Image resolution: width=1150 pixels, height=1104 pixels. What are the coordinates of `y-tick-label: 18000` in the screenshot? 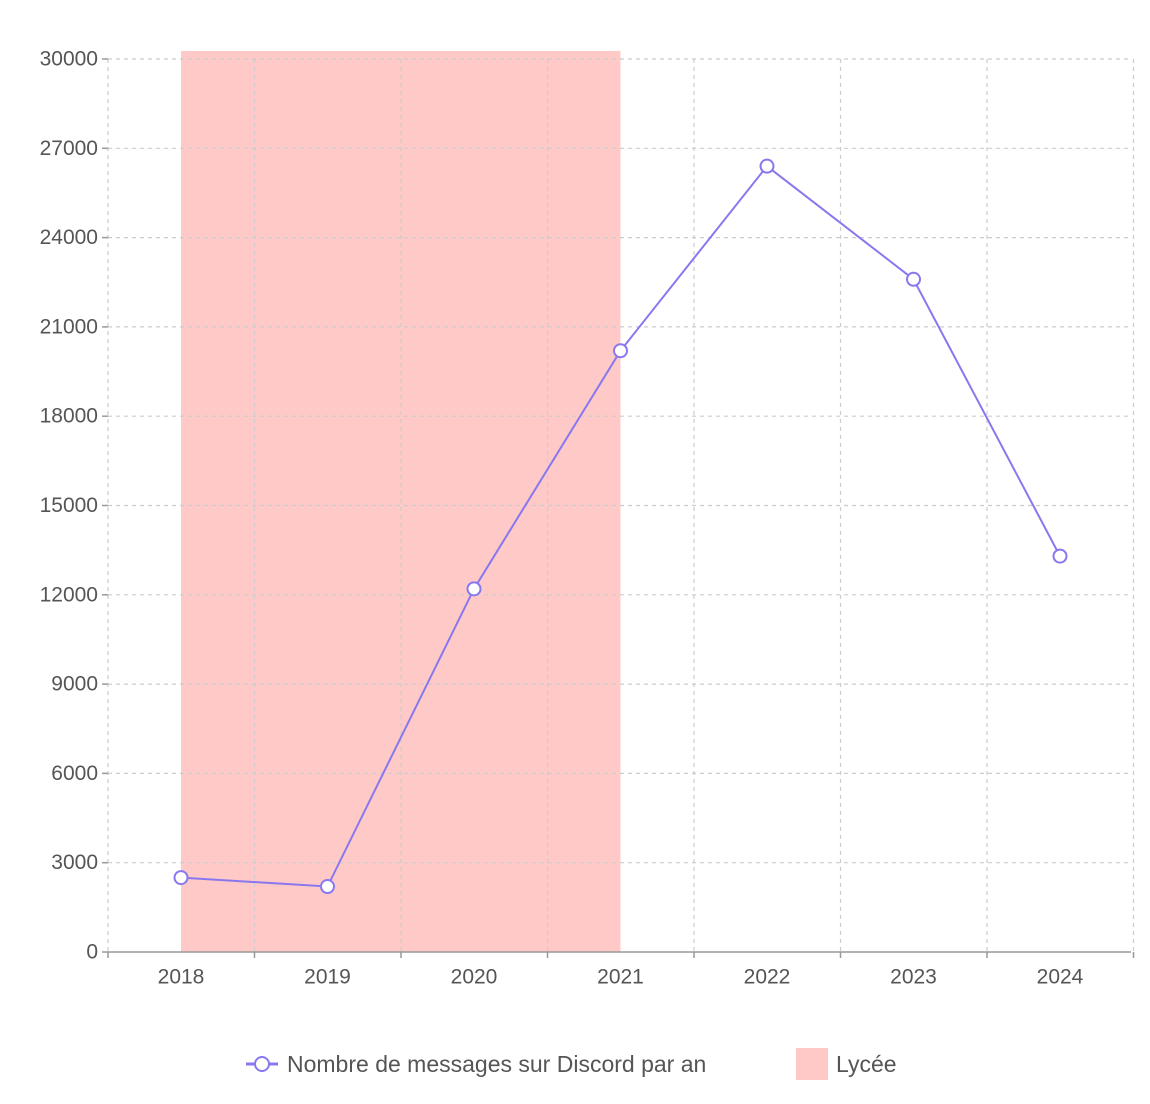 It's located at (69, 416).